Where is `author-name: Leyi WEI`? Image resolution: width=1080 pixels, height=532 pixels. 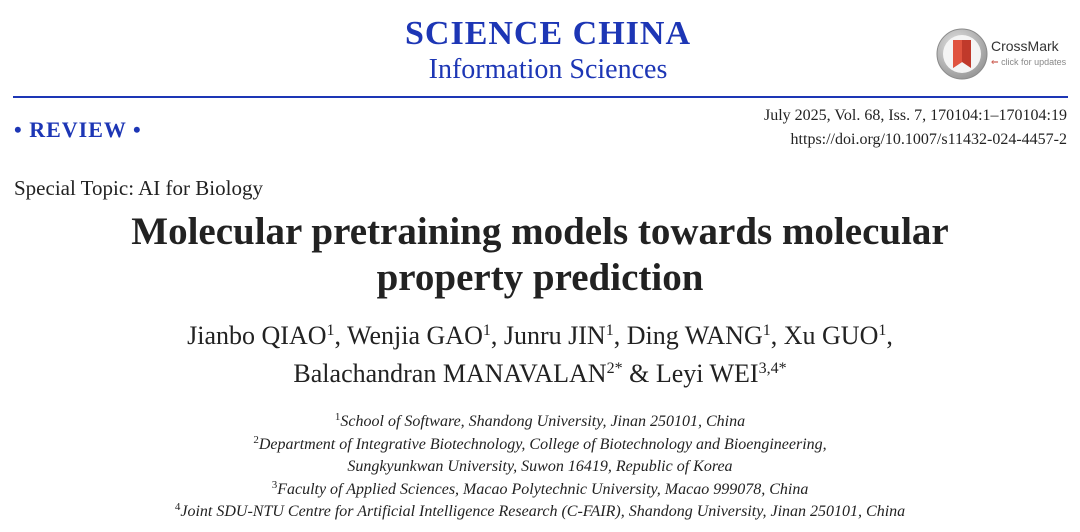
author-name: Leyi WEI is located at coordinates (707, 373).